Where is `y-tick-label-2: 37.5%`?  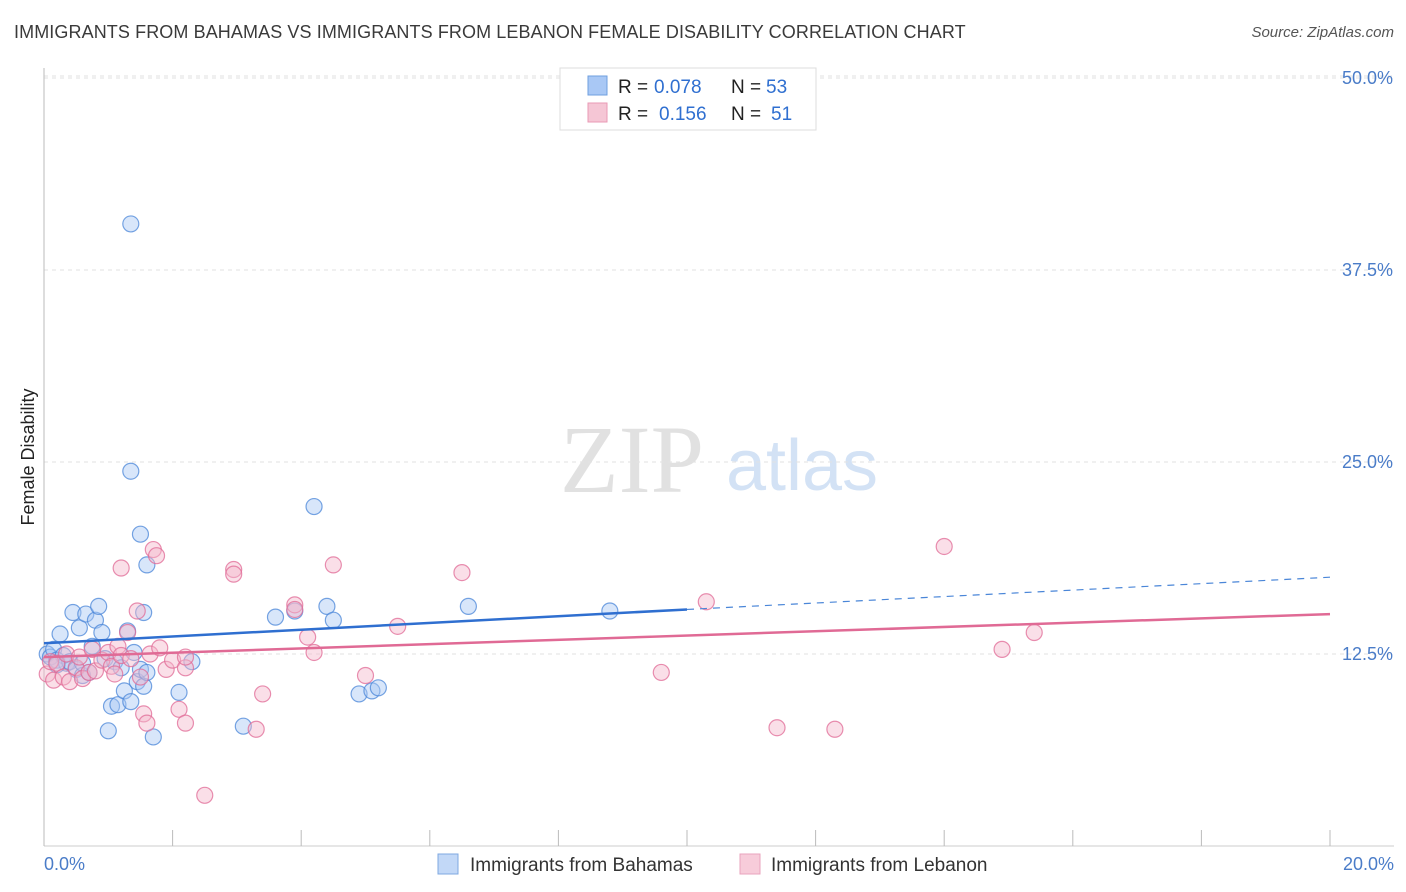 y-tick-label-2: 37.5% is located at coordinates (1367, 270).